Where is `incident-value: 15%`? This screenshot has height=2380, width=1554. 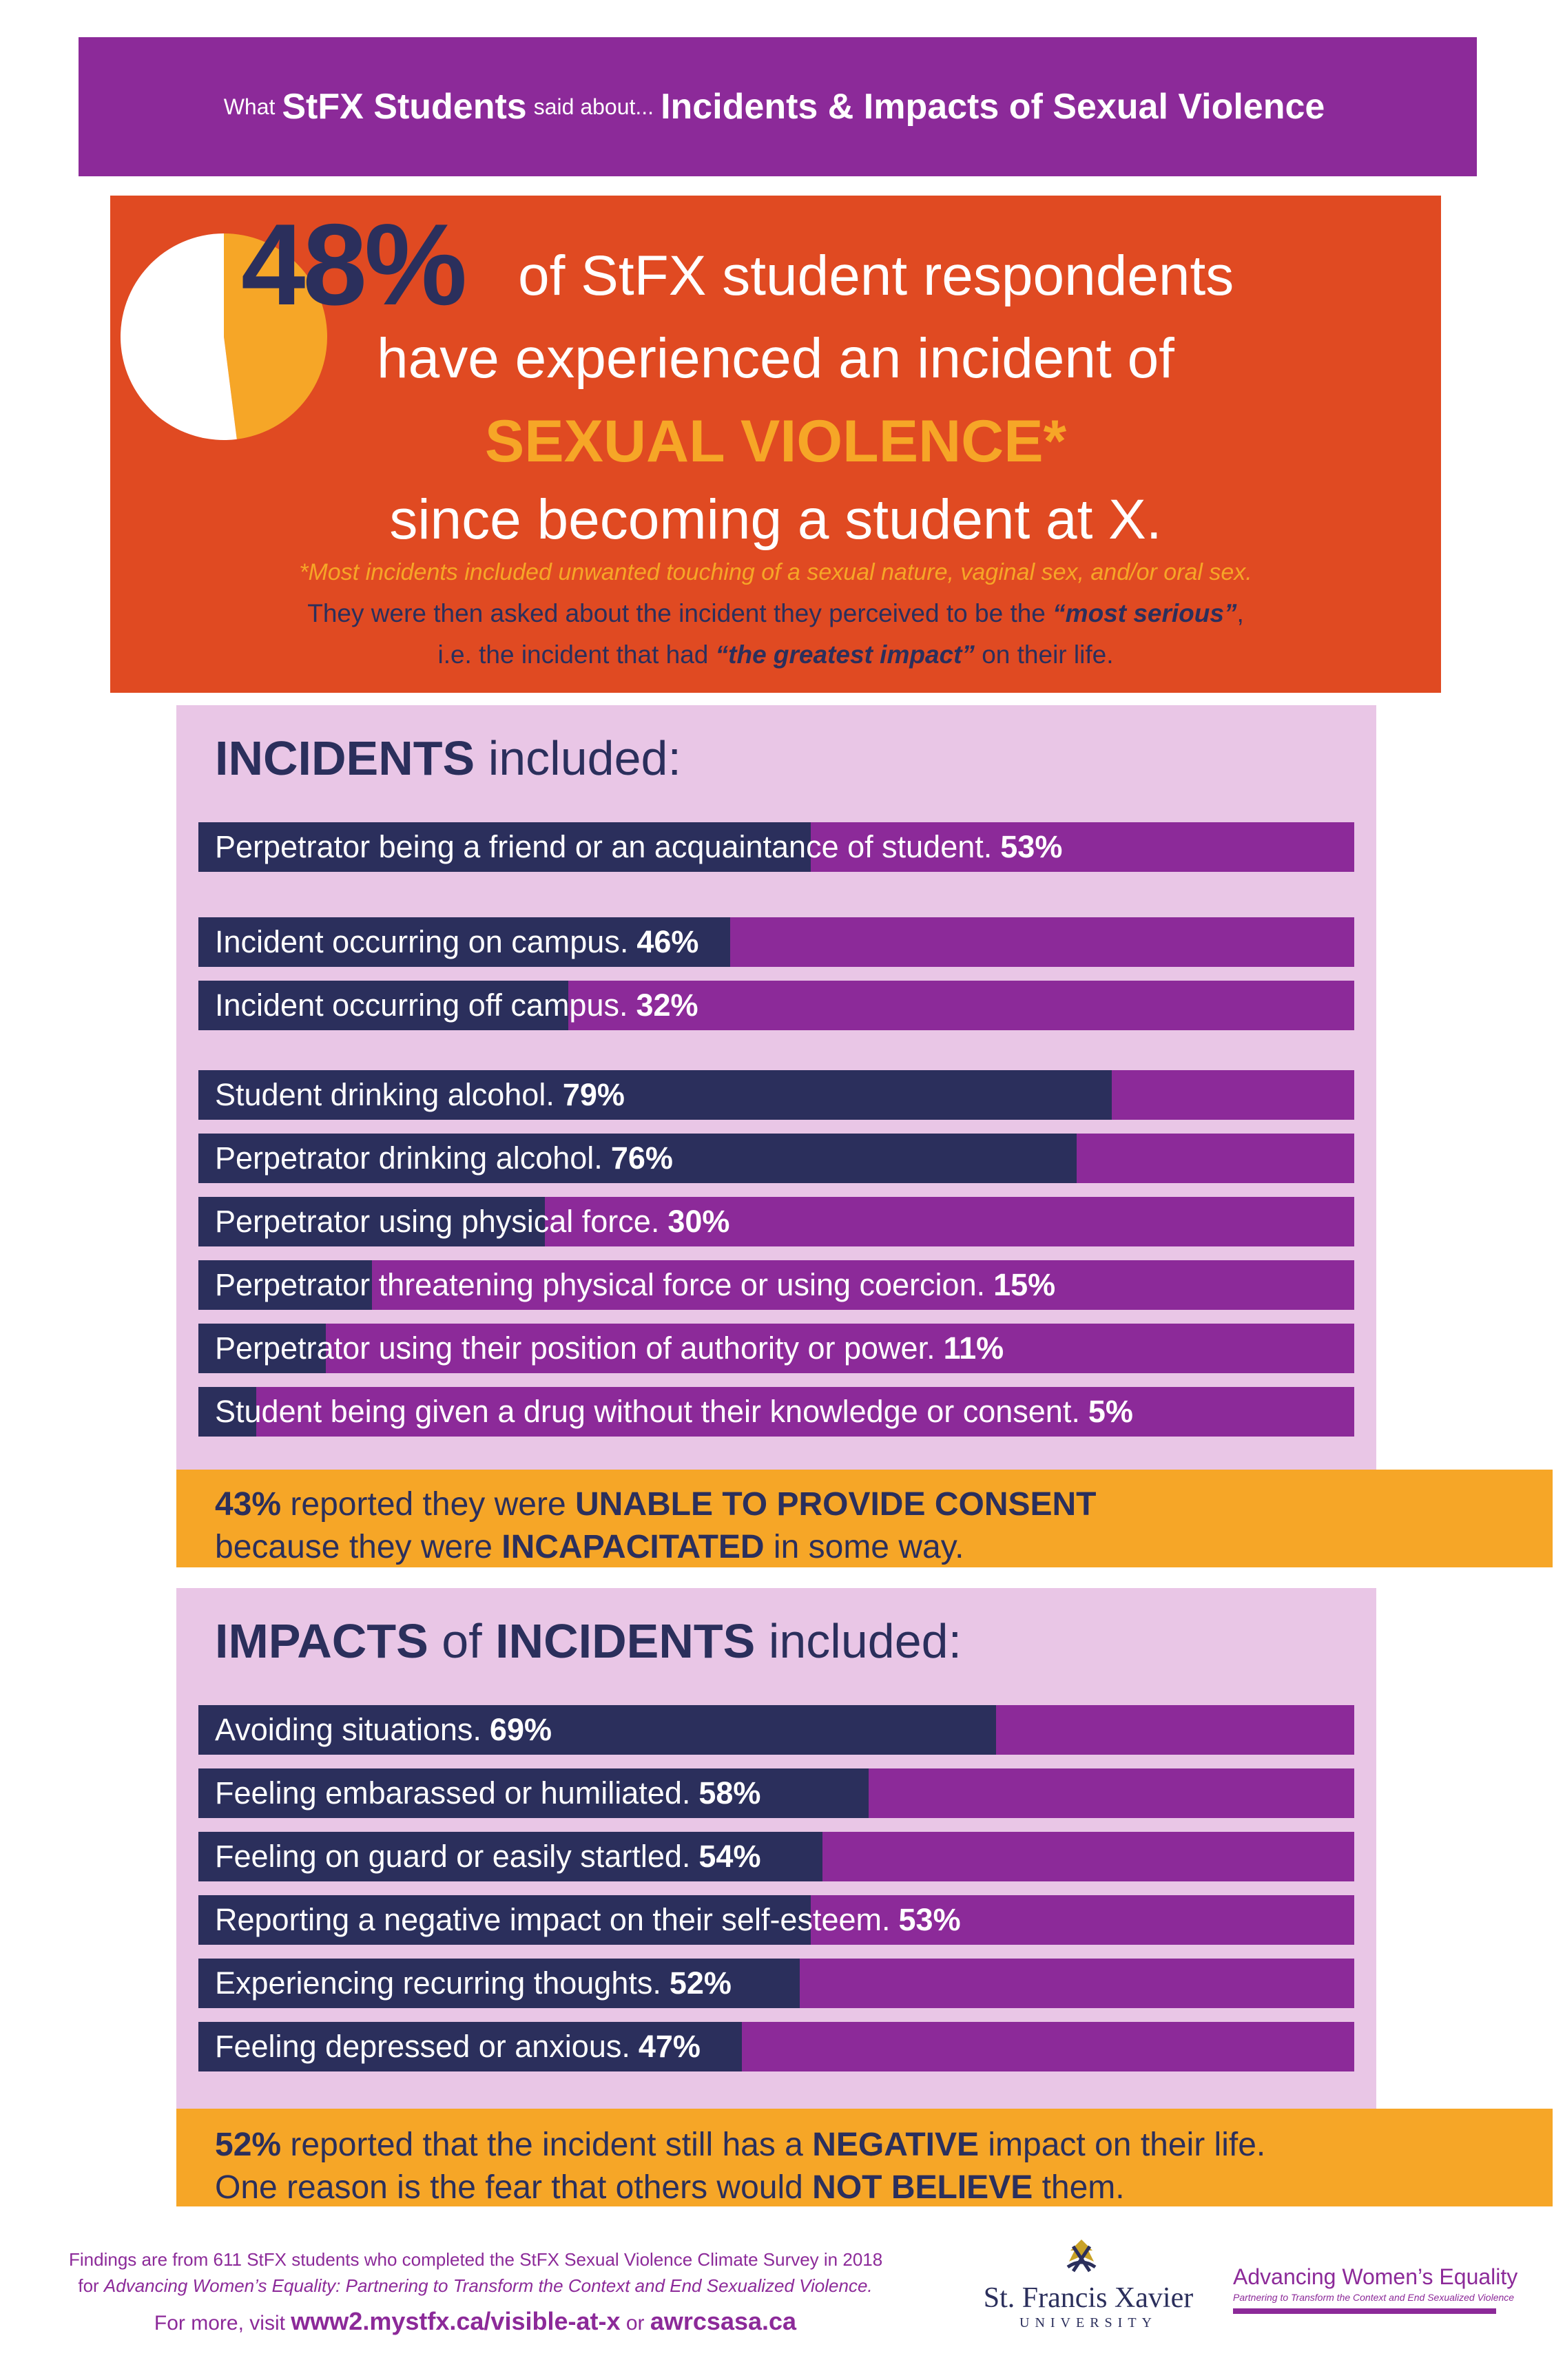 incident-value: 15% is located at coordinates (1024, 1284).